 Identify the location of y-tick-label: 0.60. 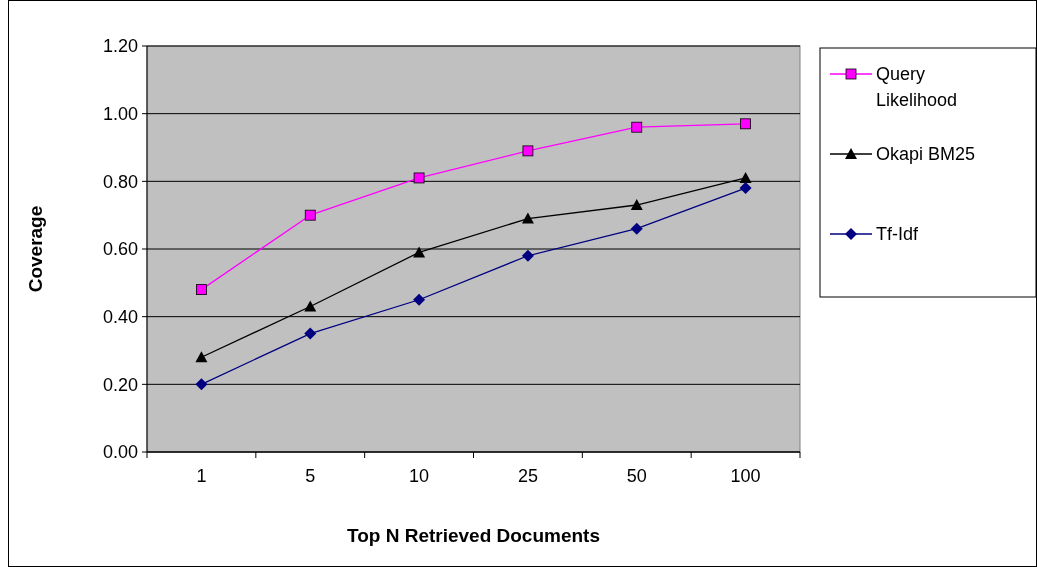
(120, 249).